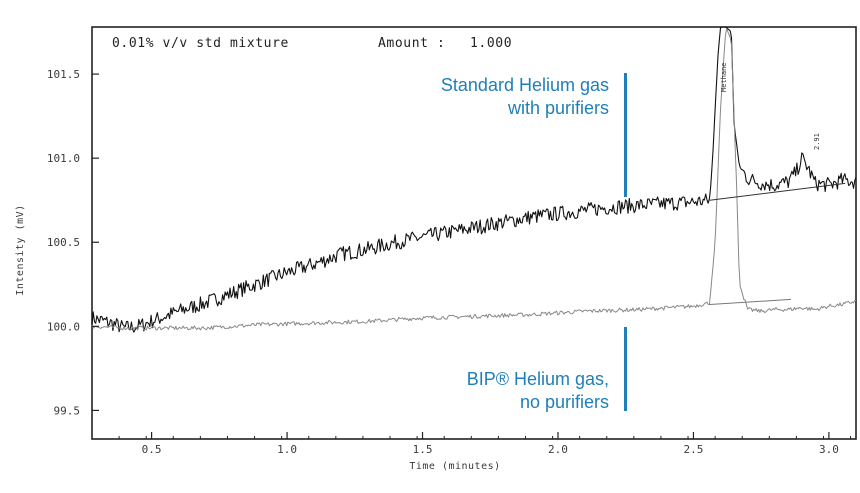 Image resolution: width=860 pixels, height=493 pixels. Describe the element at coordinates (454, 466) in the screenshot. I see `x-axis-title: Time (minutes)` at that location.